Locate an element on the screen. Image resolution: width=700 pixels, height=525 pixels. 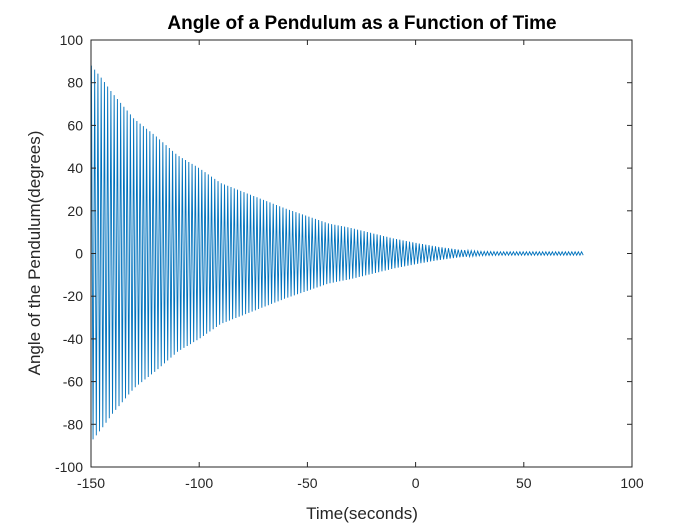
x-axis-label: Time(seconds) is located at coordinates (362, 513).